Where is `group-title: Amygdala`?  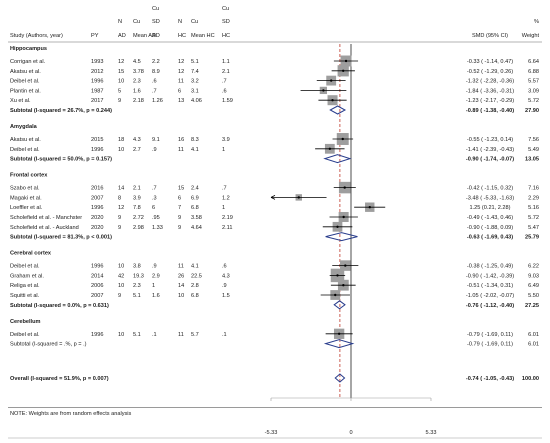 group-title: Amygdala is located at coordinates (24, 127).